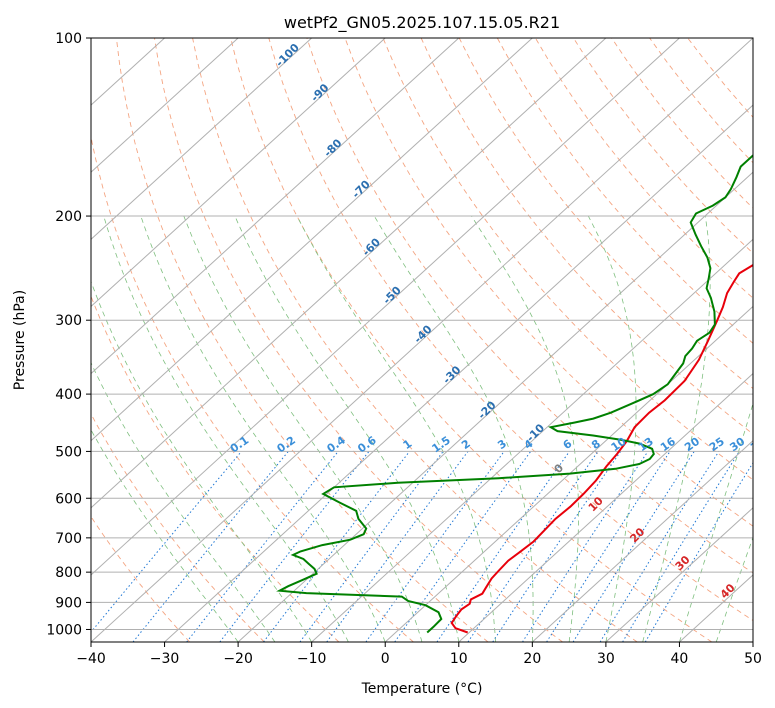 Image resolution: width=775 pixels, height=708 pixels. I want to click on x-tick-label: −20, so click(238, 659).